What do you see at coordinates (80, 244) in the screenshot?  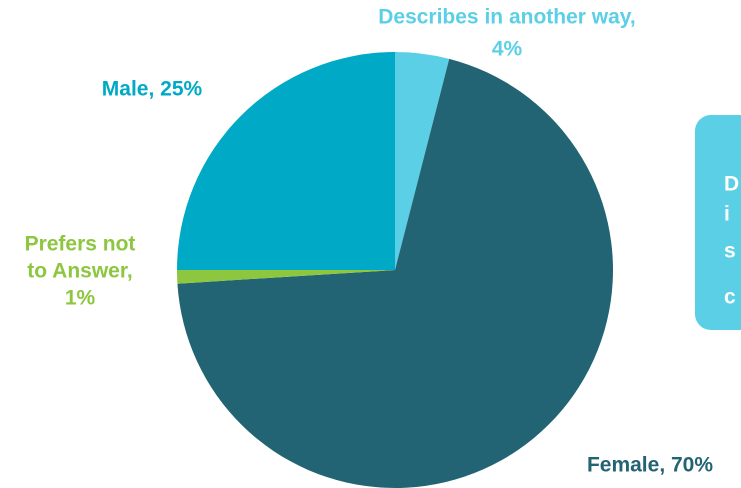 I see `data-label: Prefers not` at bounding box center [80, 244].